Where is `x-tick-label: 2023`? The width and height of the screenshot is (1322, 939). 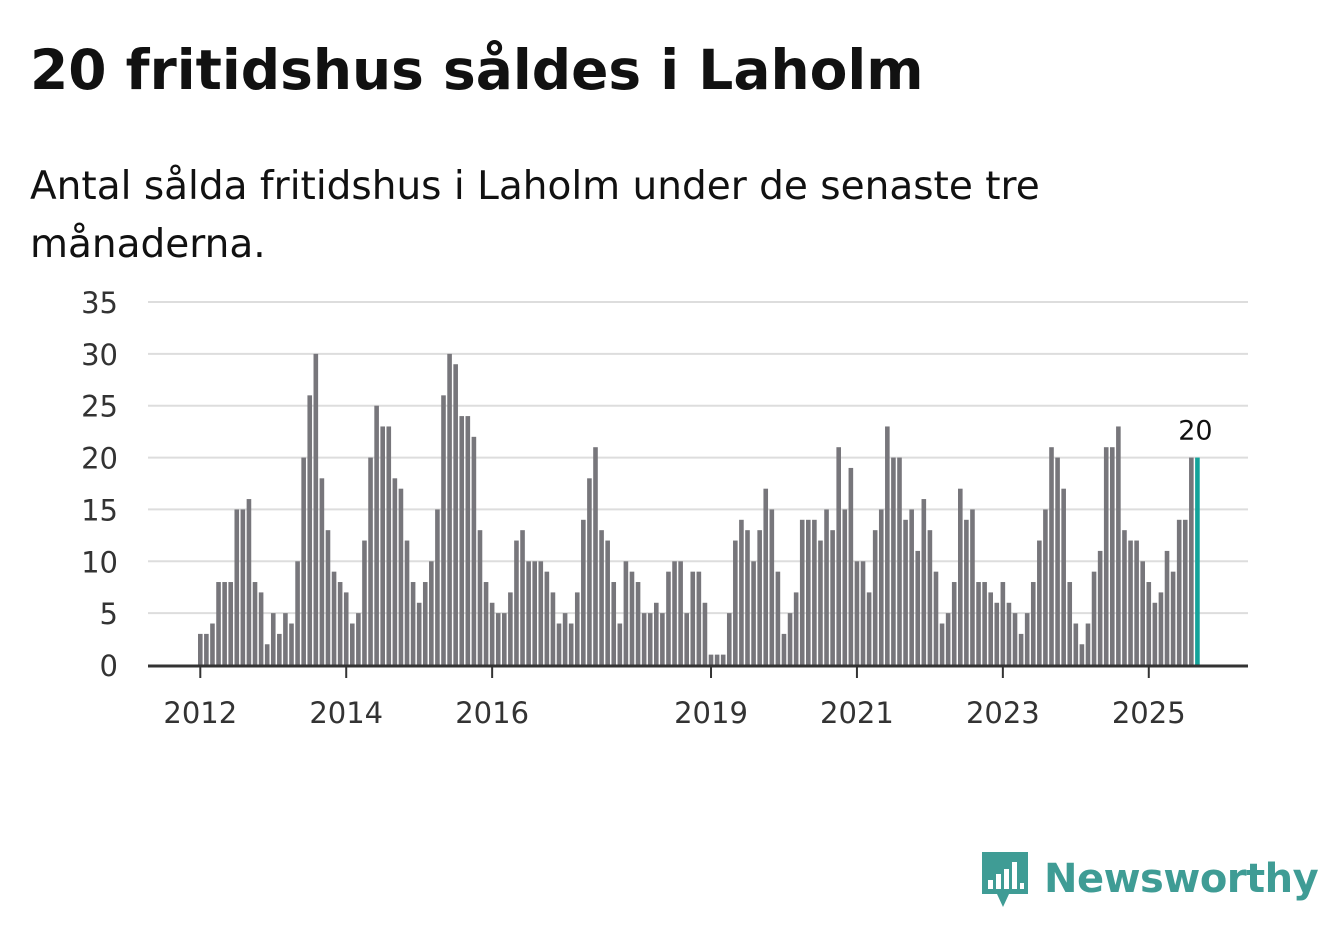 x-tick-label: 2023 is located at coordinates (1003, 713).